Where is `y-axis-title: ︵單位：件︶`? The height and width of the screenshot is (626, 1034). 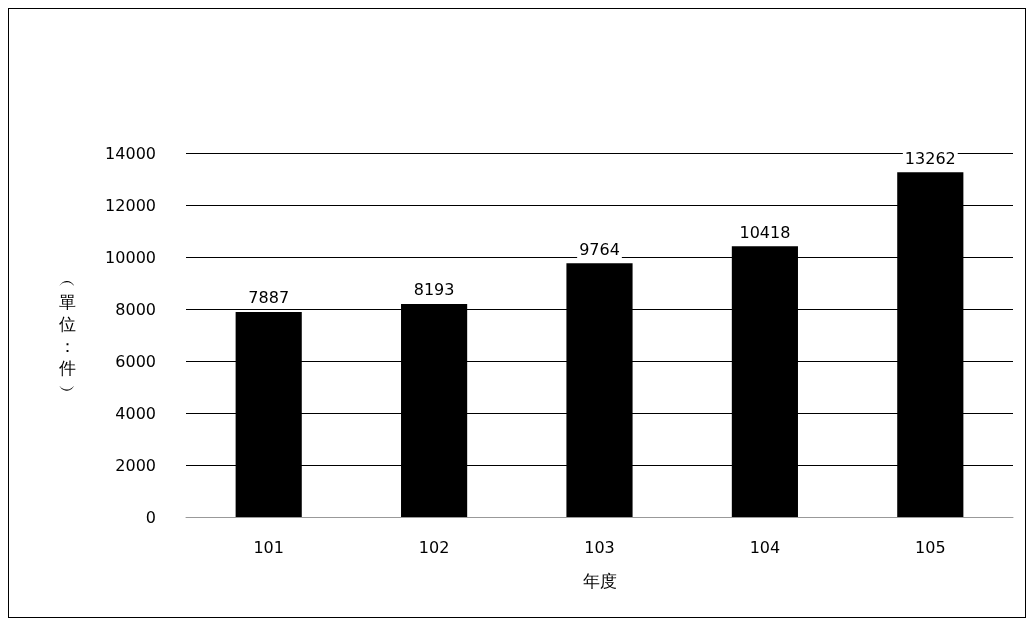 y-axis-title: ︵單位：件︶ is located at coordinates (67, 335).